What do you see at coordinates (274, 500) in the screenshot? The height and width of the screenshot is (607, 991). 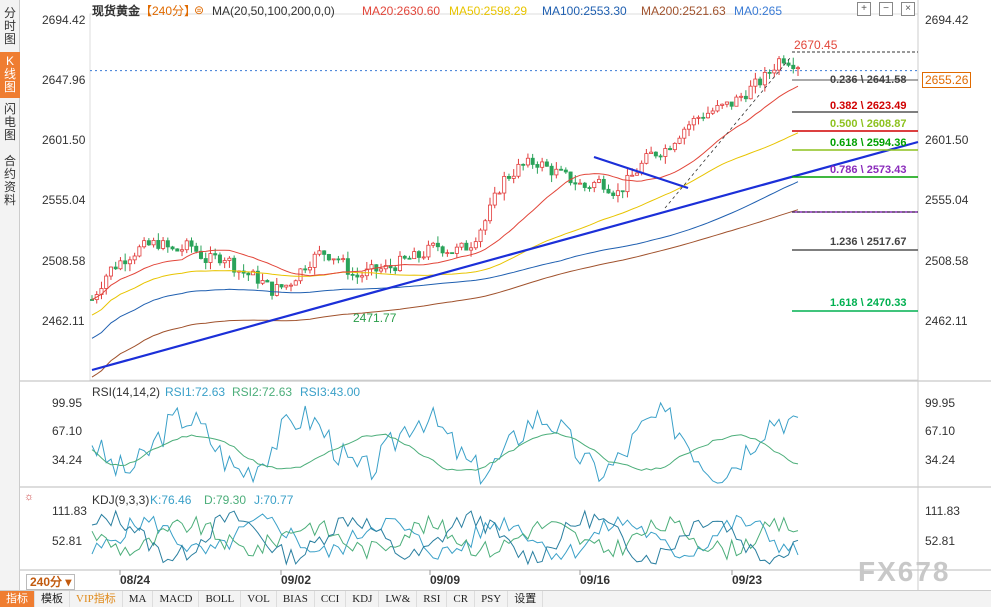 I see `kdj-j-value: J:70.77` at bounding box center [274, 500].